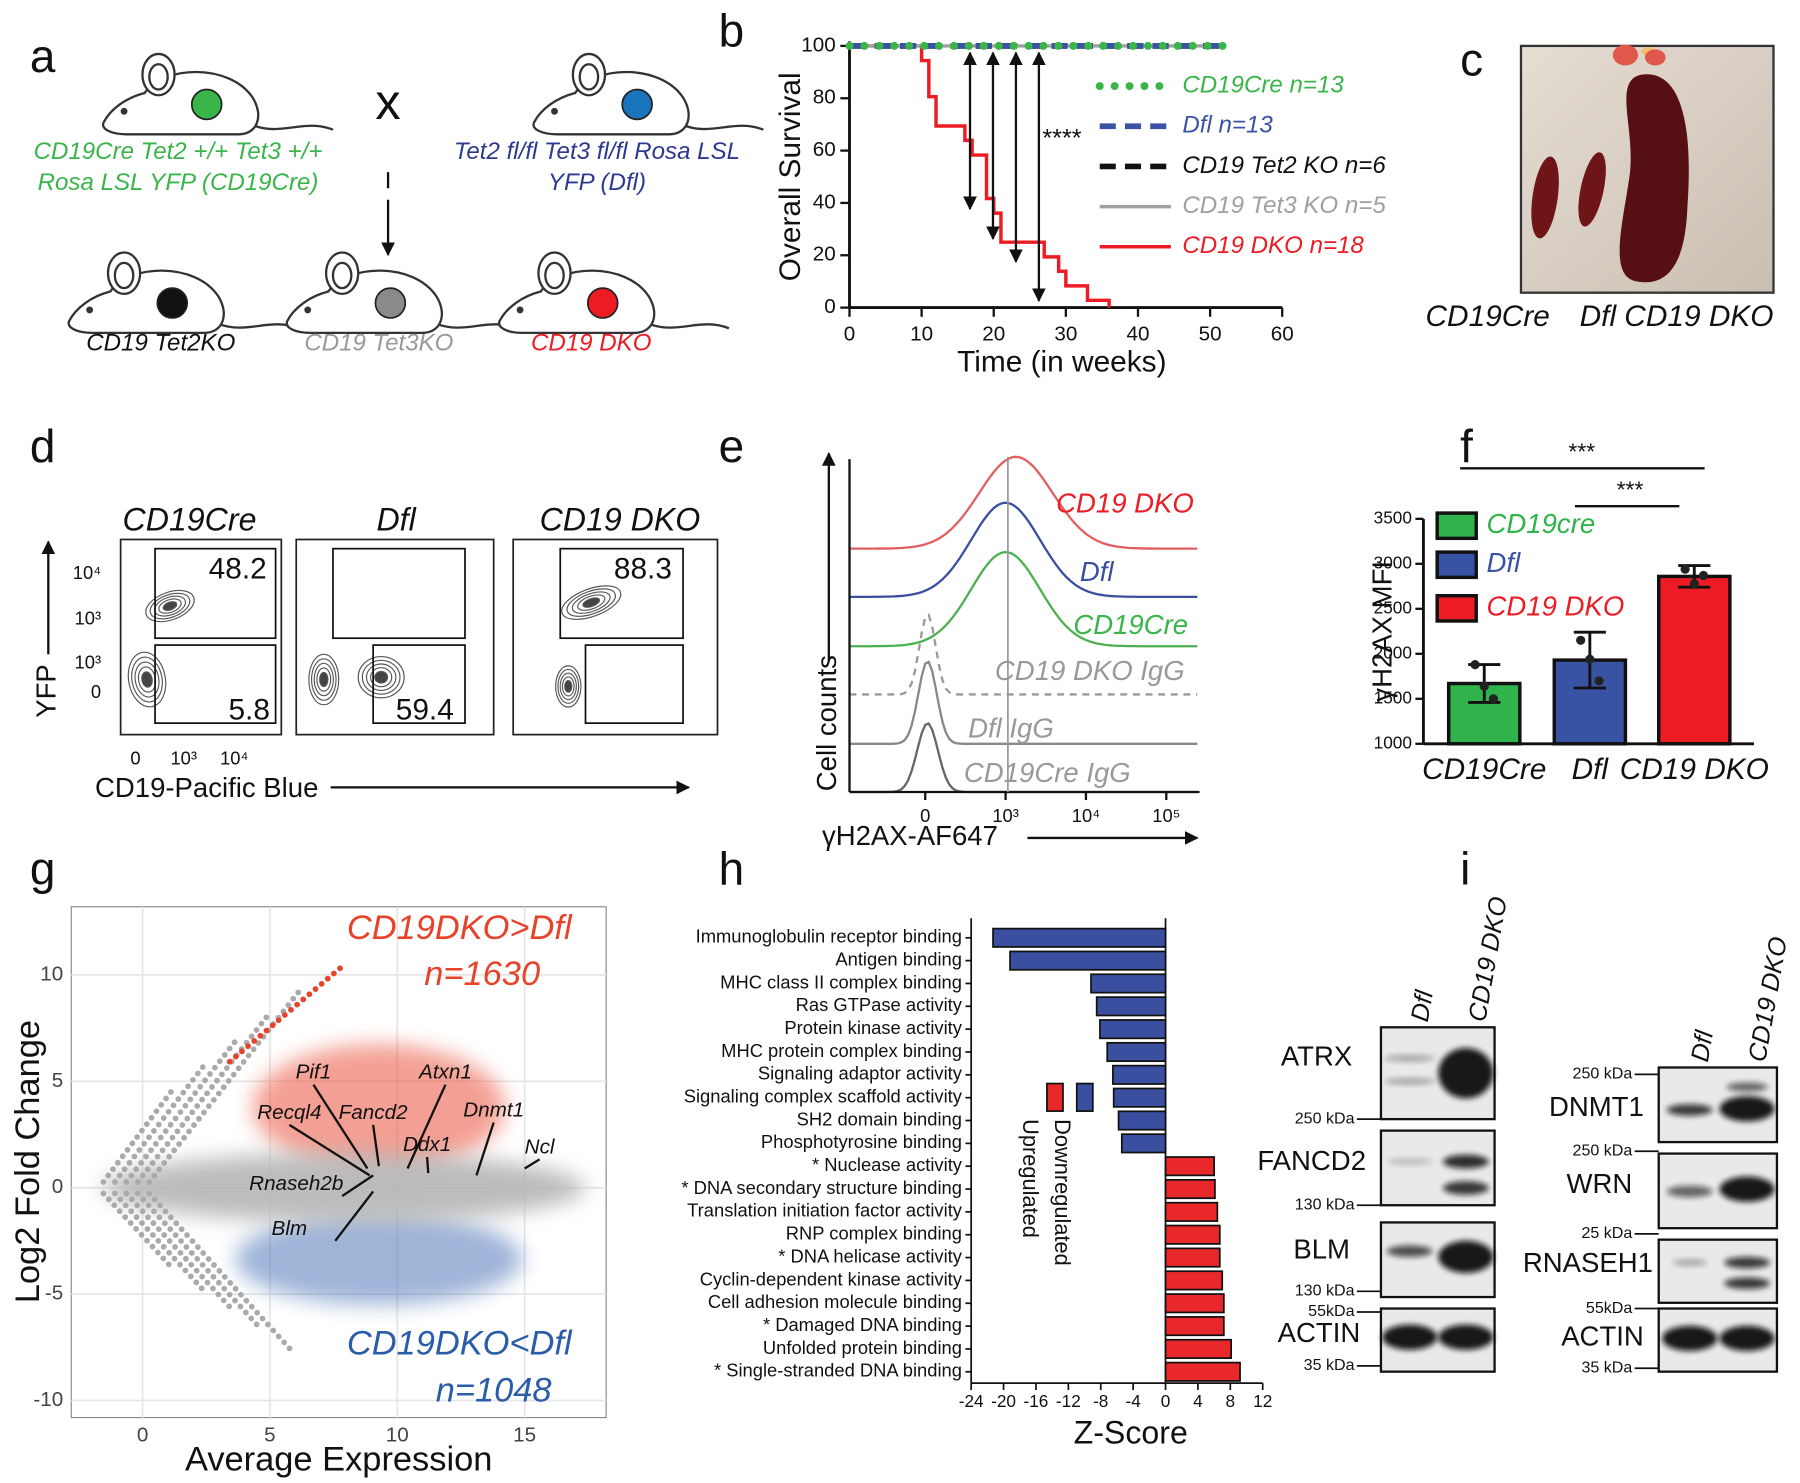 The width and height of the screenshot is (1800, 1483). What do you see at coordinates (28, 1161) in the screenshot?
I see `y-axis-title: Log2 Fold Change` at bounding box center [28, 1161].